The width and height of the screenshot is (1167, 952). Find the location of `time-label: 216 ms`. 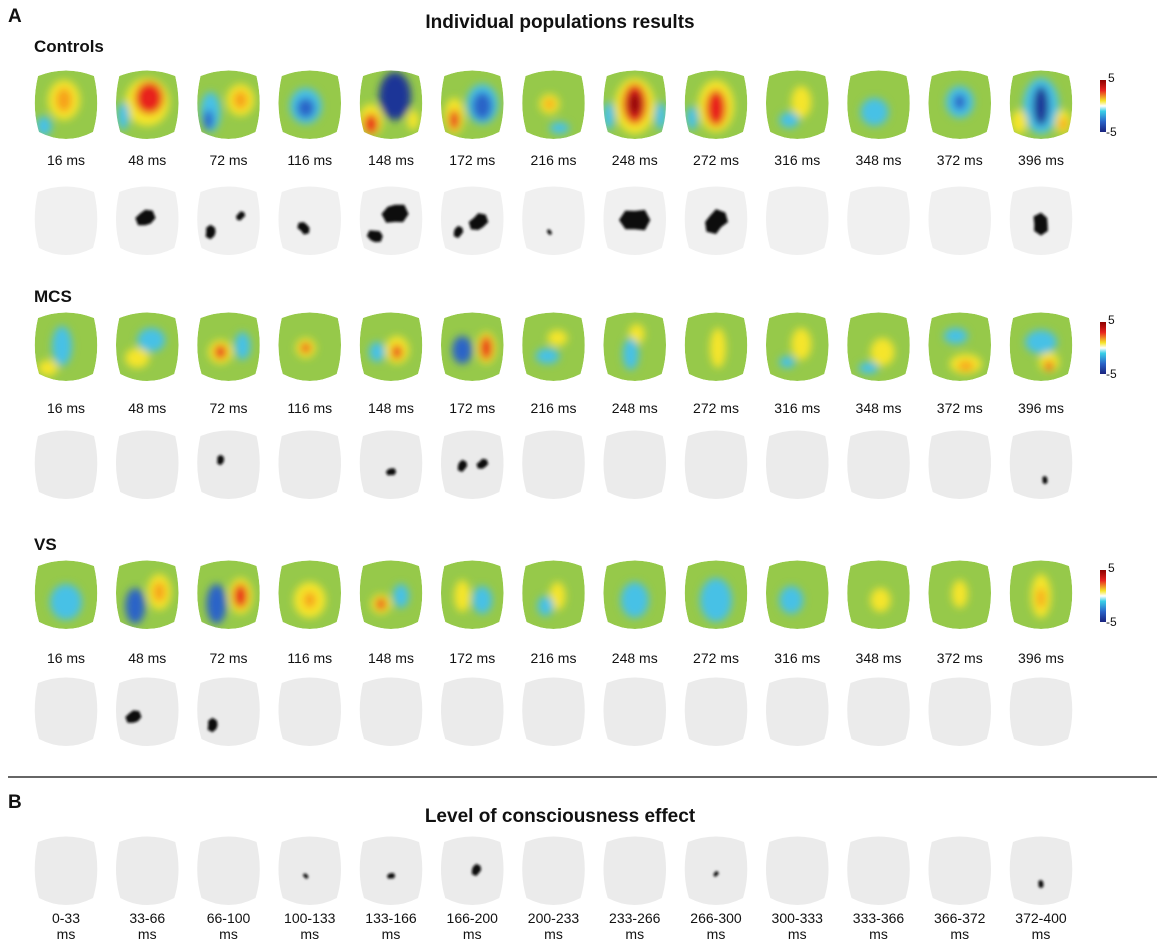

time-label: 216 ms is located at coordinates (554, 408).